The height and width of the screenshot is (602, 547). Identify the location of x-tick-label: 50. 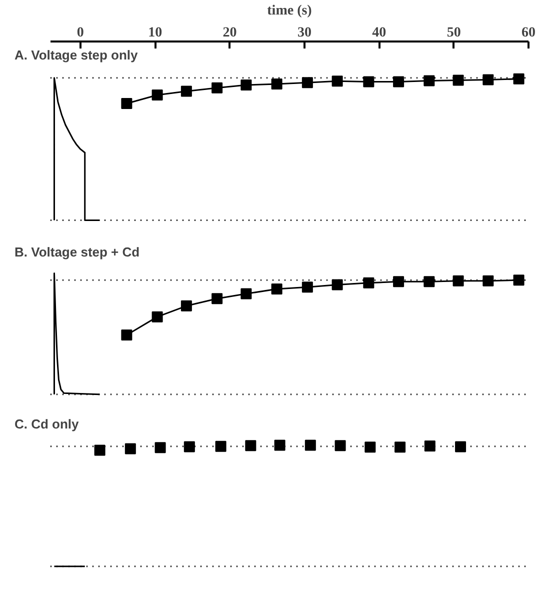
(453, 33).